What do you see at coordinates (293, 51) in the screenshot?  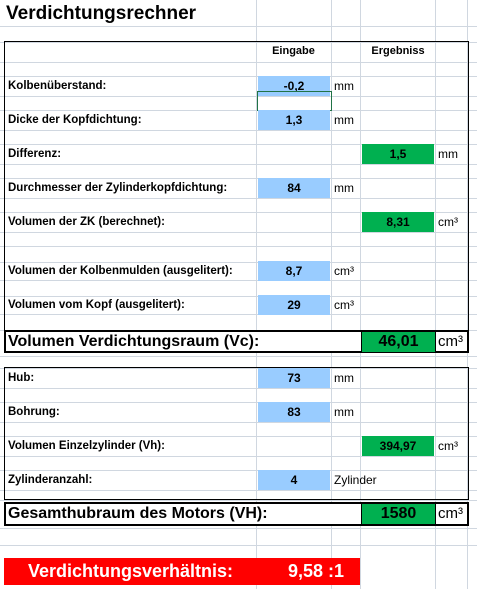 I see `header-input: Eingabe` at bounding box center [293, 51].